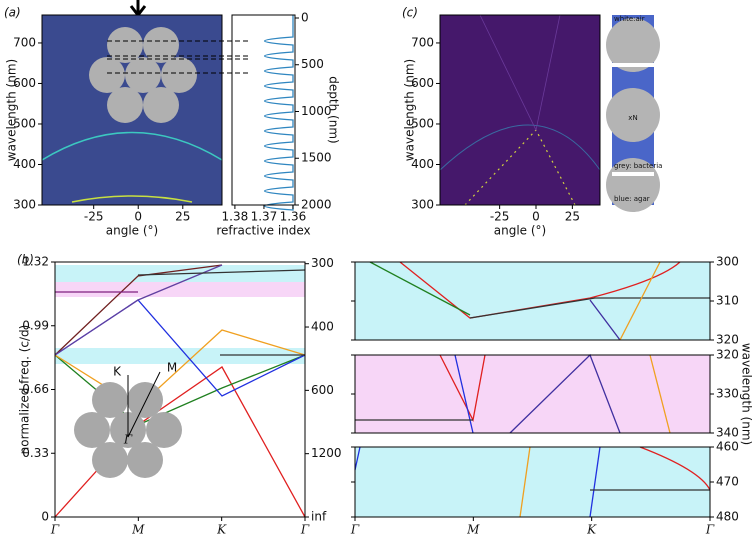  What do you see at coordinates (312, 64) in the screenshot?
I see `y2-tick-label: 500` at bounding box center [312, 64].